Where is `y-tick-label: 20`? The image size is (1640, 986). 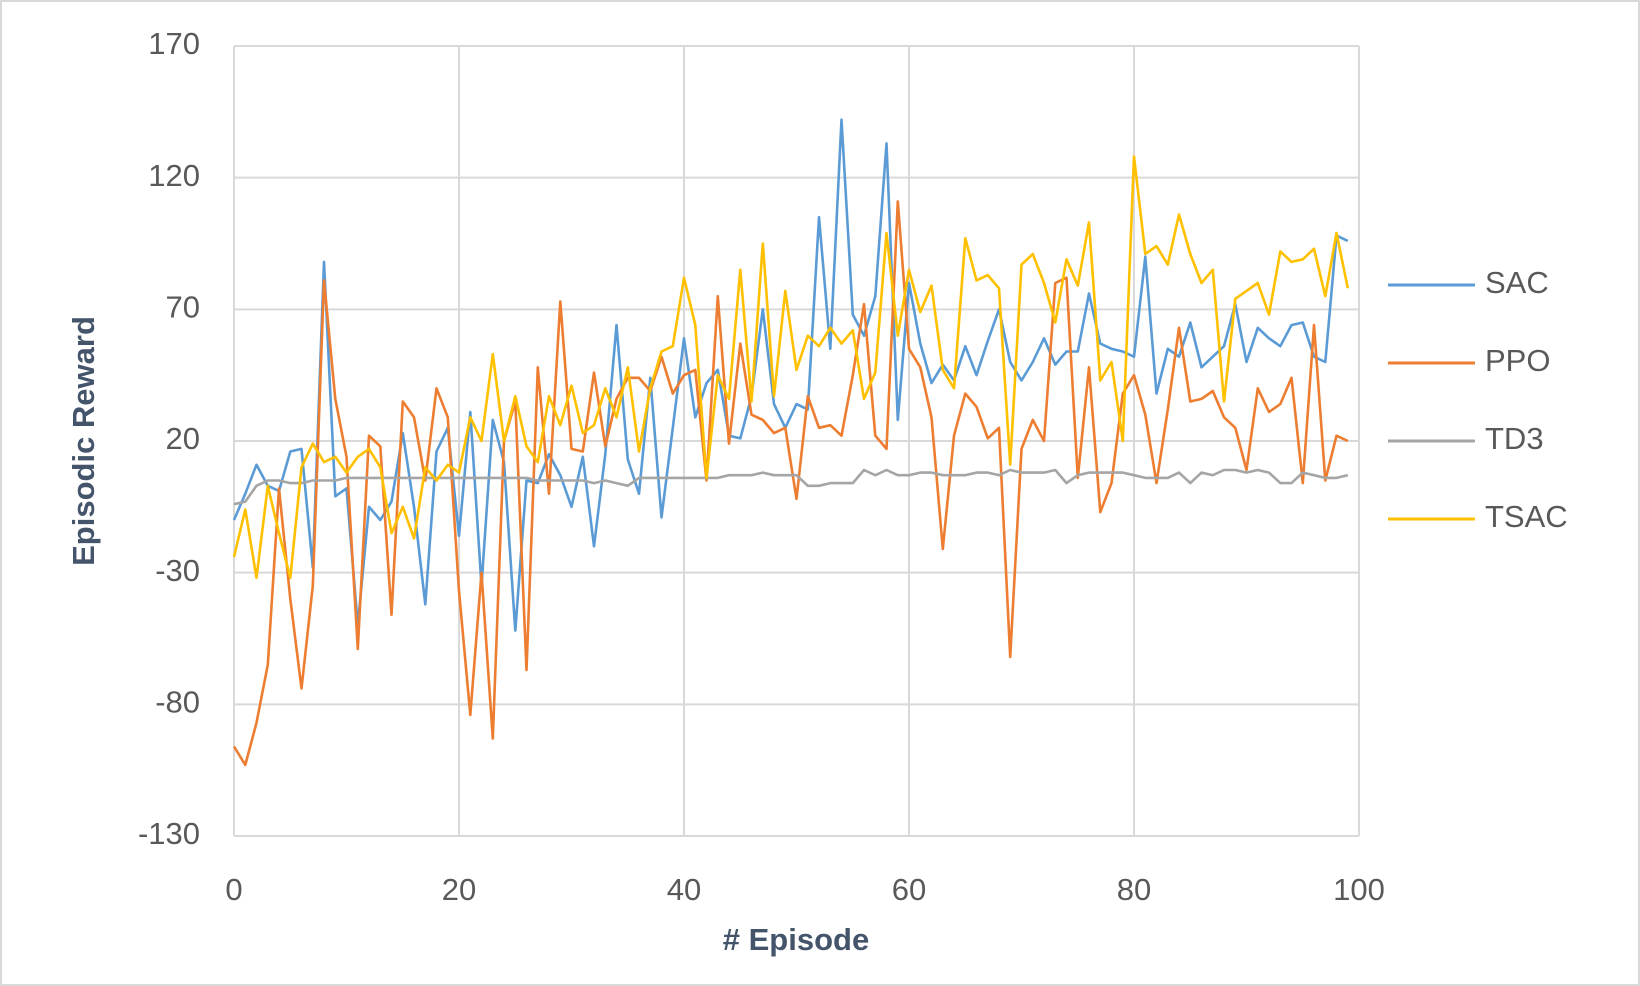
y-tick-label: 20 is located at coordinates (183, 438).